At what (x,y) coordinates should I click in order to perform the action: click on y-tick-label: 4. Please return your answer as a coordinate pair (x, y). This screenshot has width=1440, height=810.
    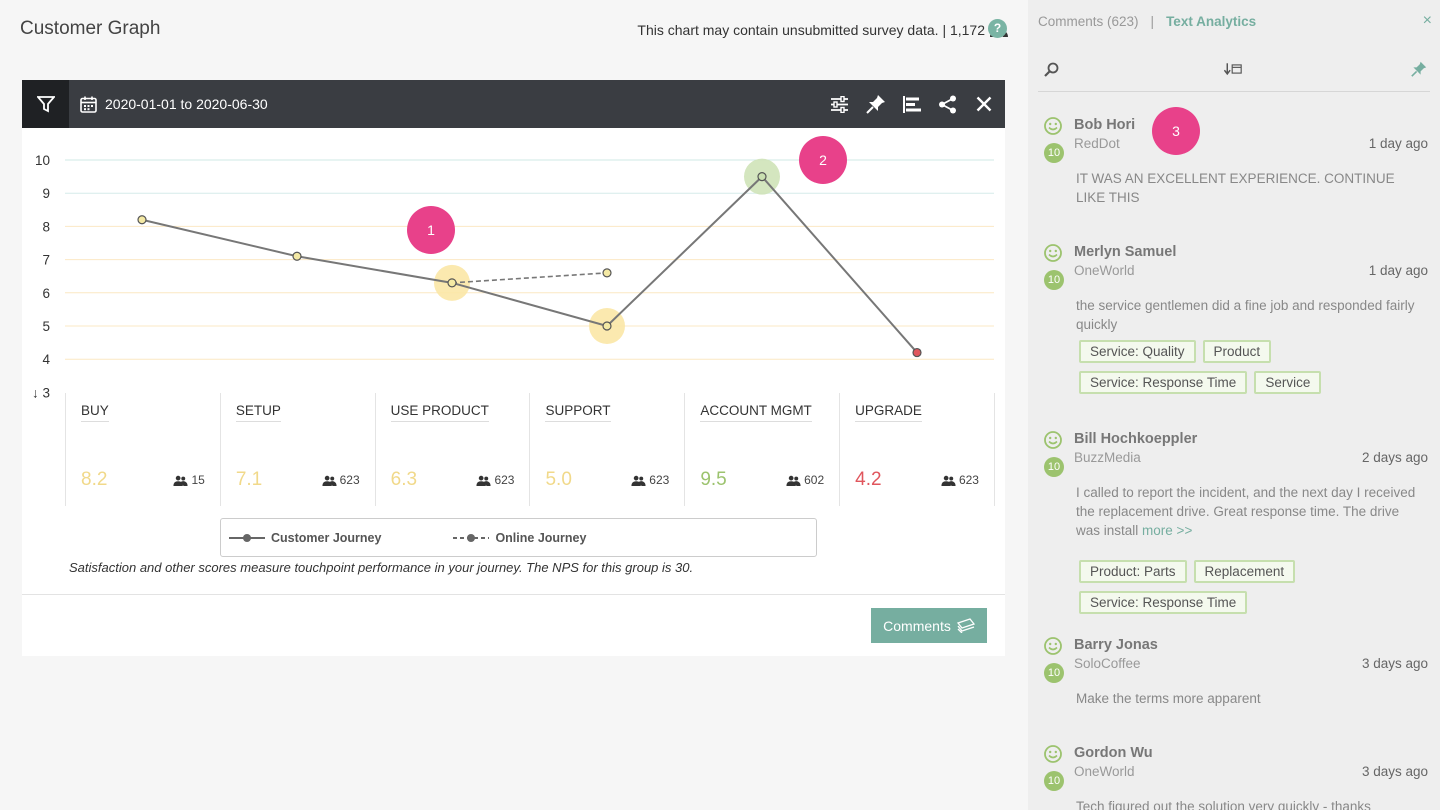
    Looking at the image, I should click on (46, 359).